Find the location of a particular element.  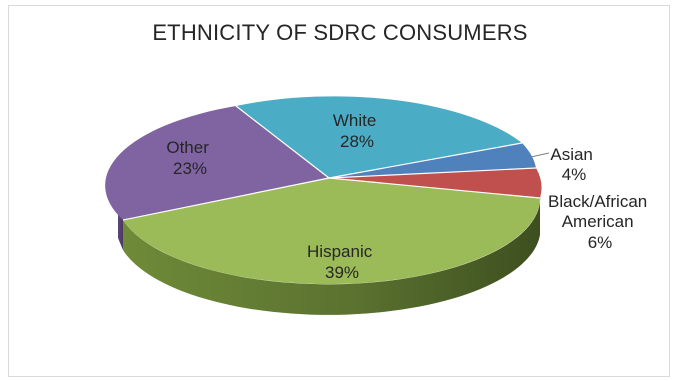

leader-line-asian is located at coordinates (540, 155).